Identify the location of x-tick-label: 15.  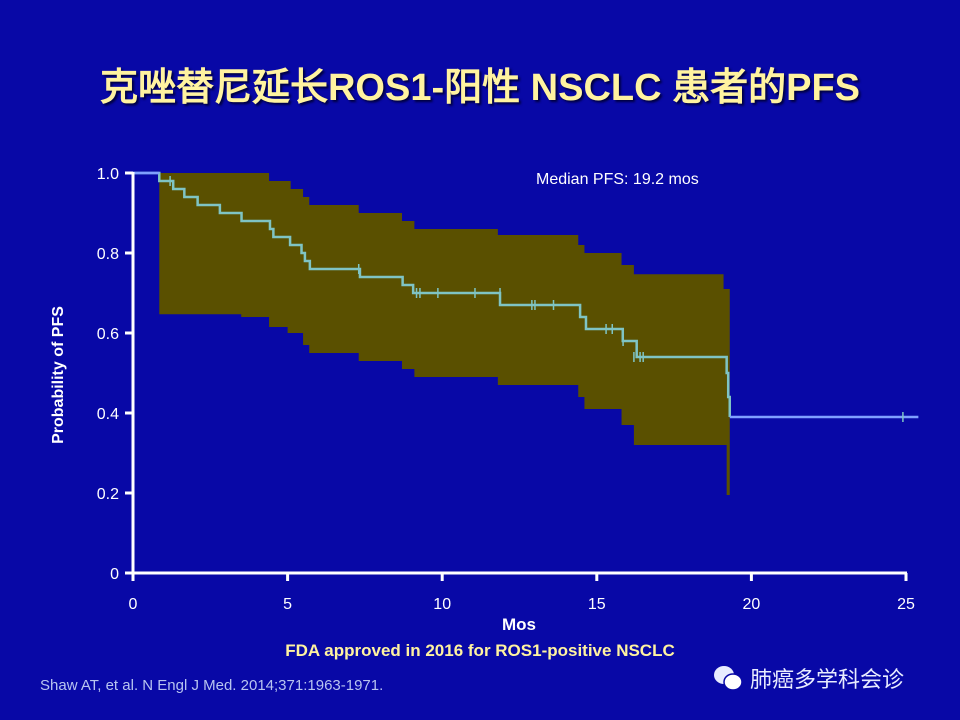
(597, 604).